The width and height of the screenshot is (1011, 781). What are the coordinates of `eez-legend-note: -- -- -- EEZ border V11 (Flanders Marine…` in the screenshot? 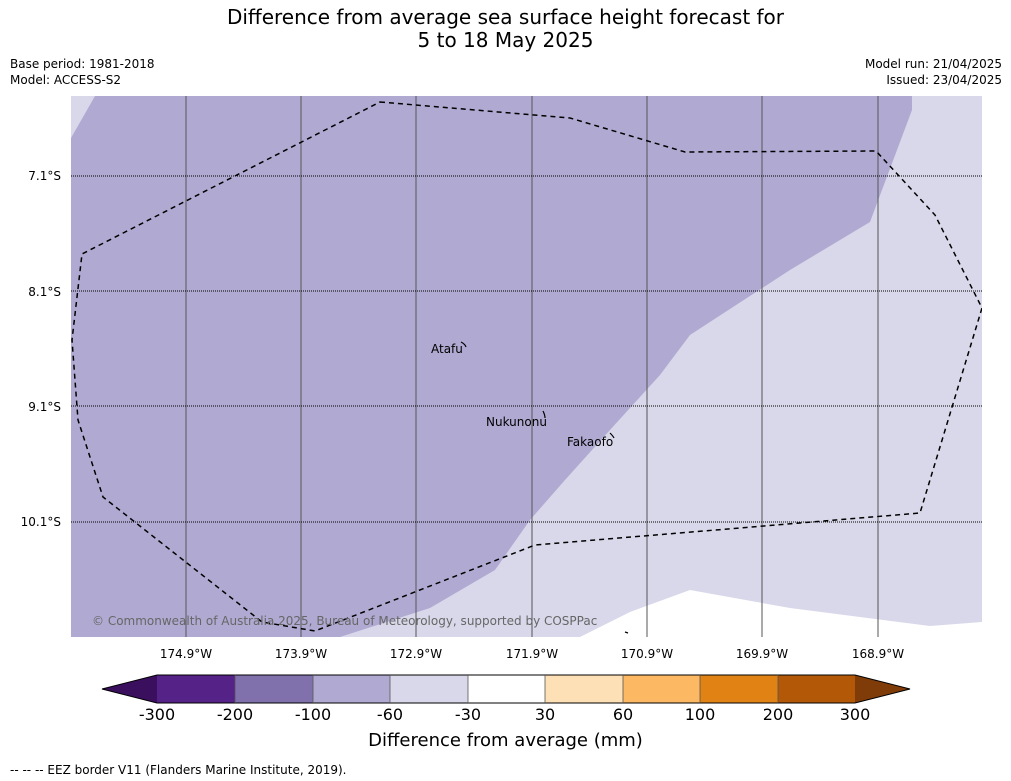 It's located at (178, 770).